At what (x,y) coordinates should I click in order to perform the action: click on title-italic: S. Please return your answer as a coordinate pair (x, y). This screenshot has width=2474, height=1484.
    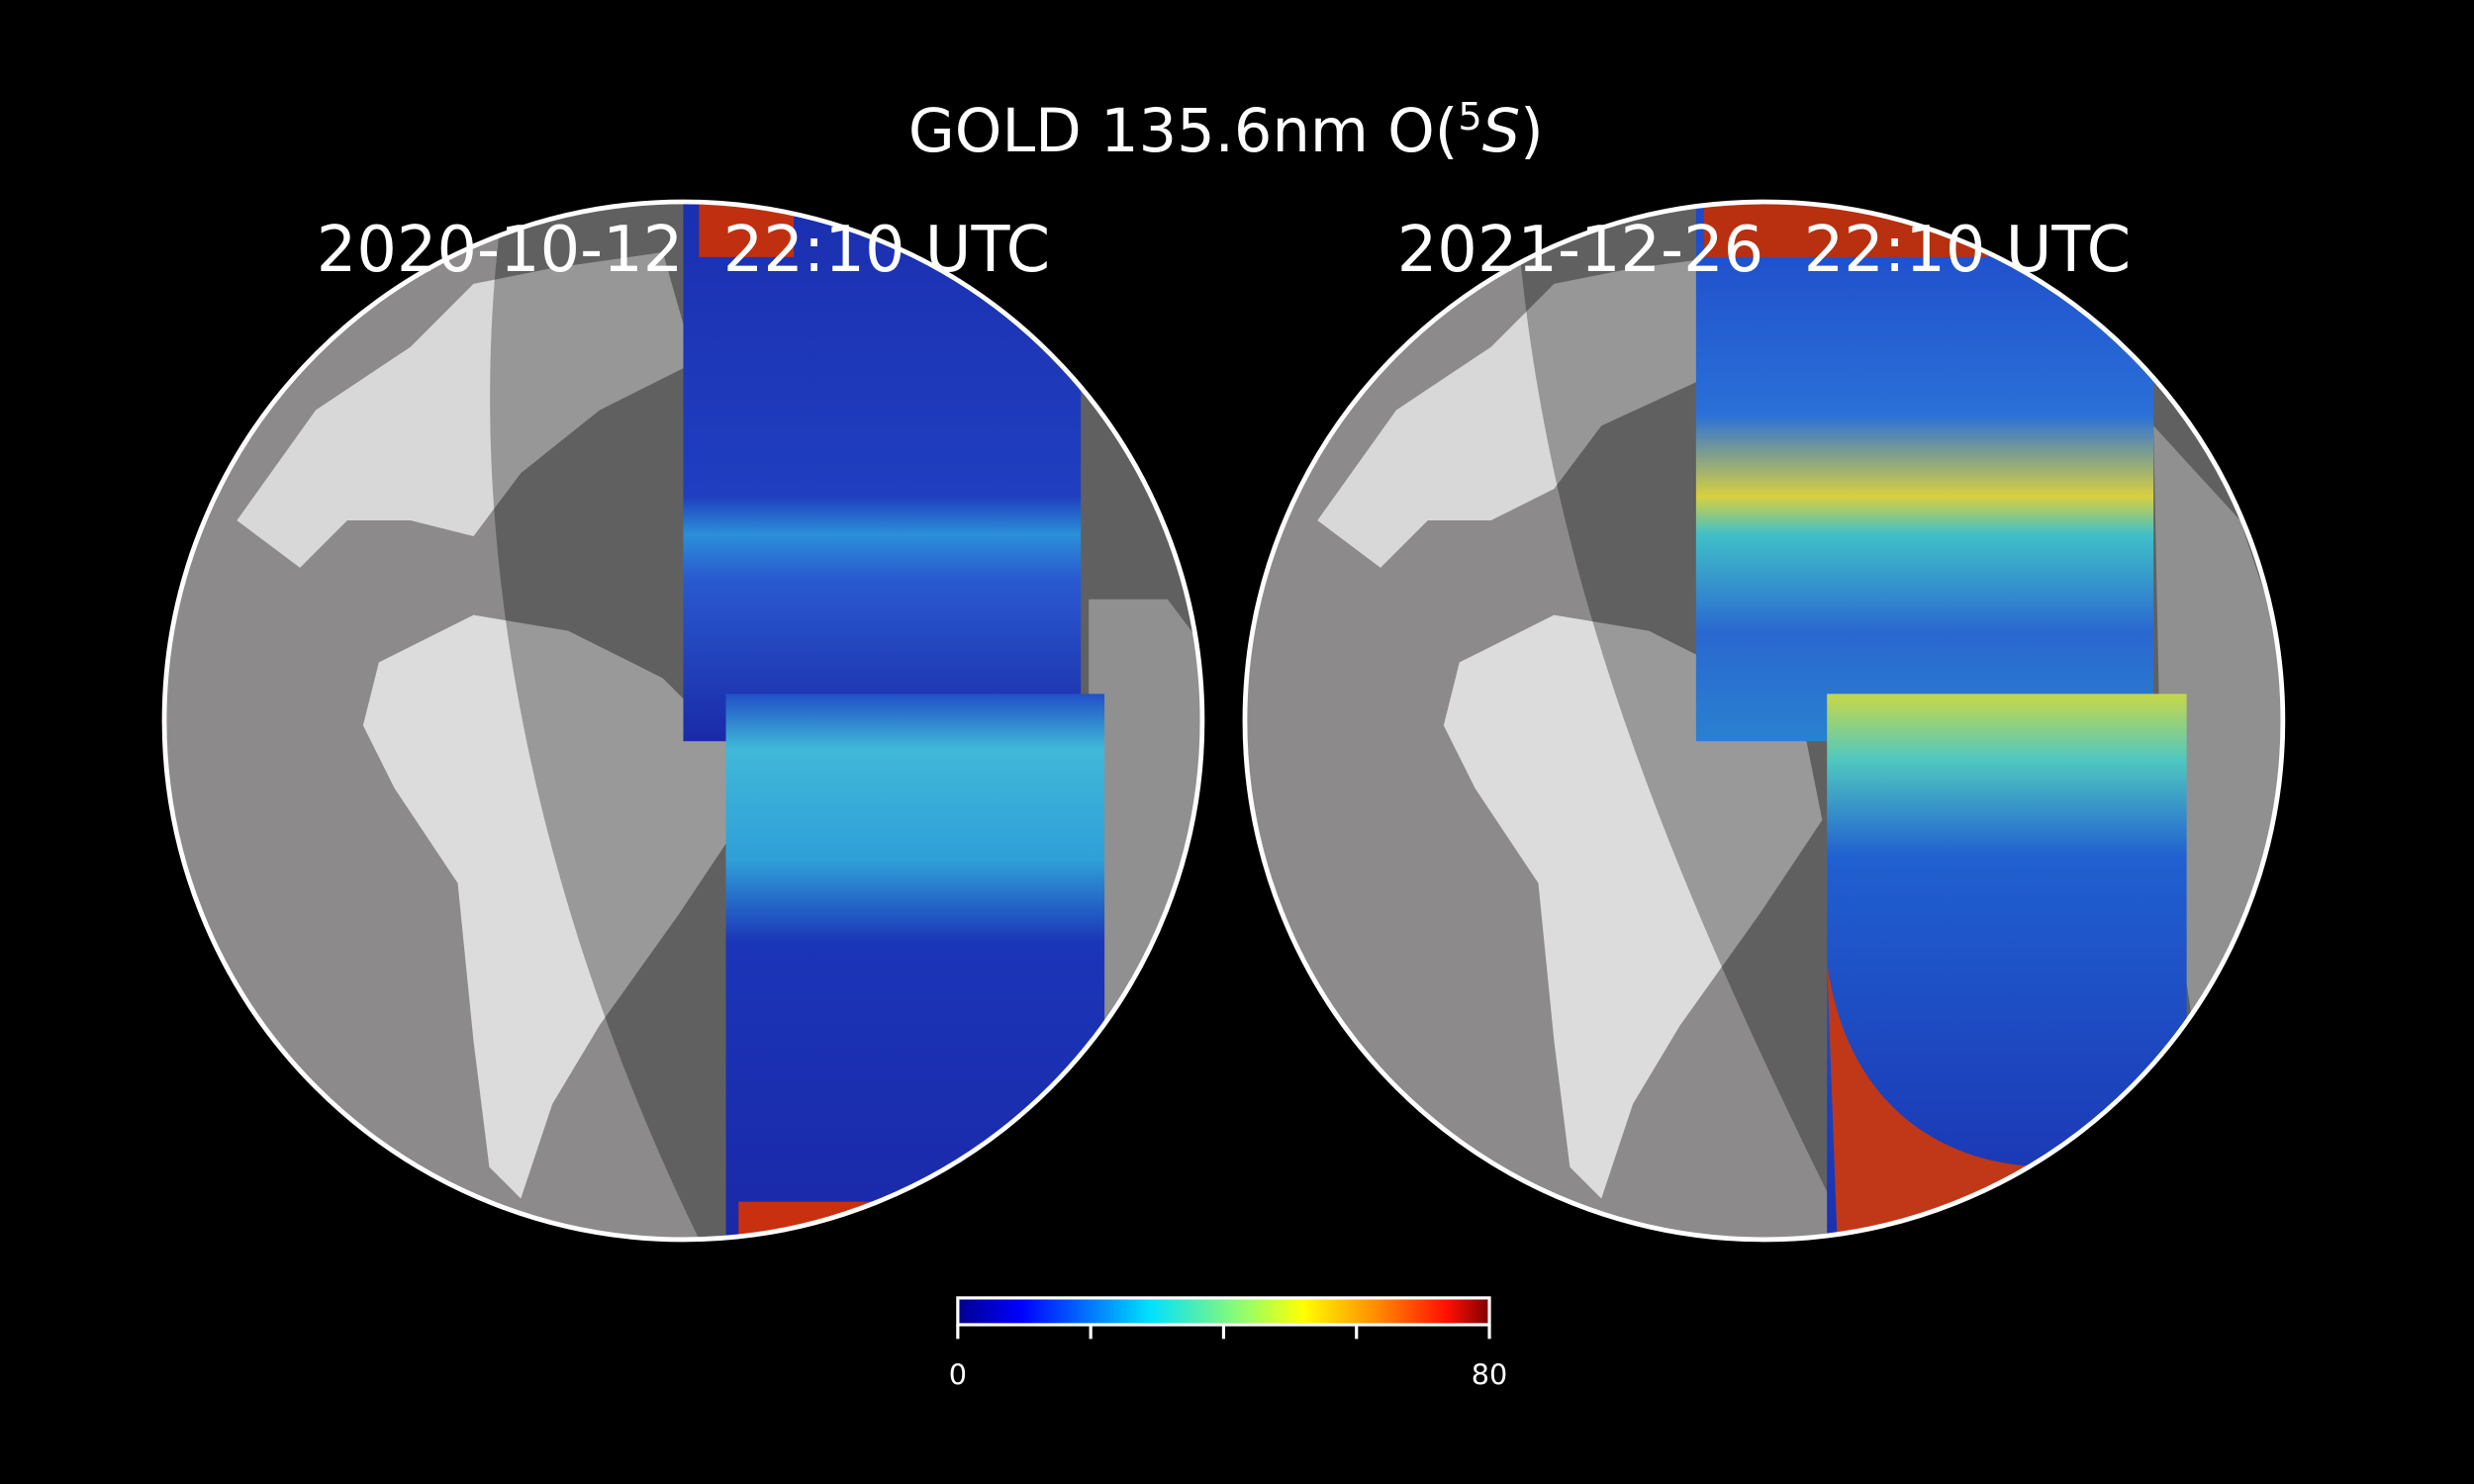
    Looking at the image, I should click on (1501, 131).